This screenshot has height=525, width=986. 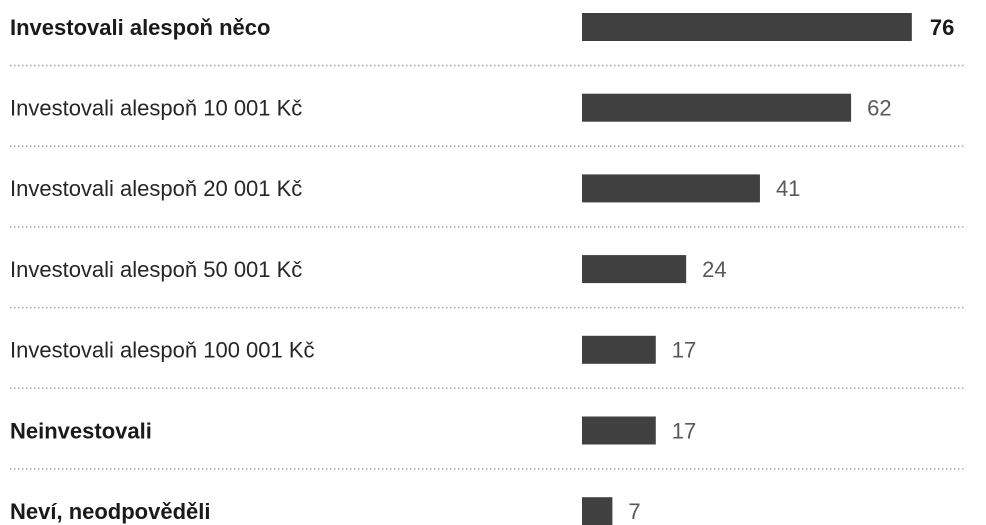 What do you see at coordinates (156, 269) in the screenshot?
I see `category-label: Investovali alespoň 50 001 Kč` at bounding box center [156, 269].